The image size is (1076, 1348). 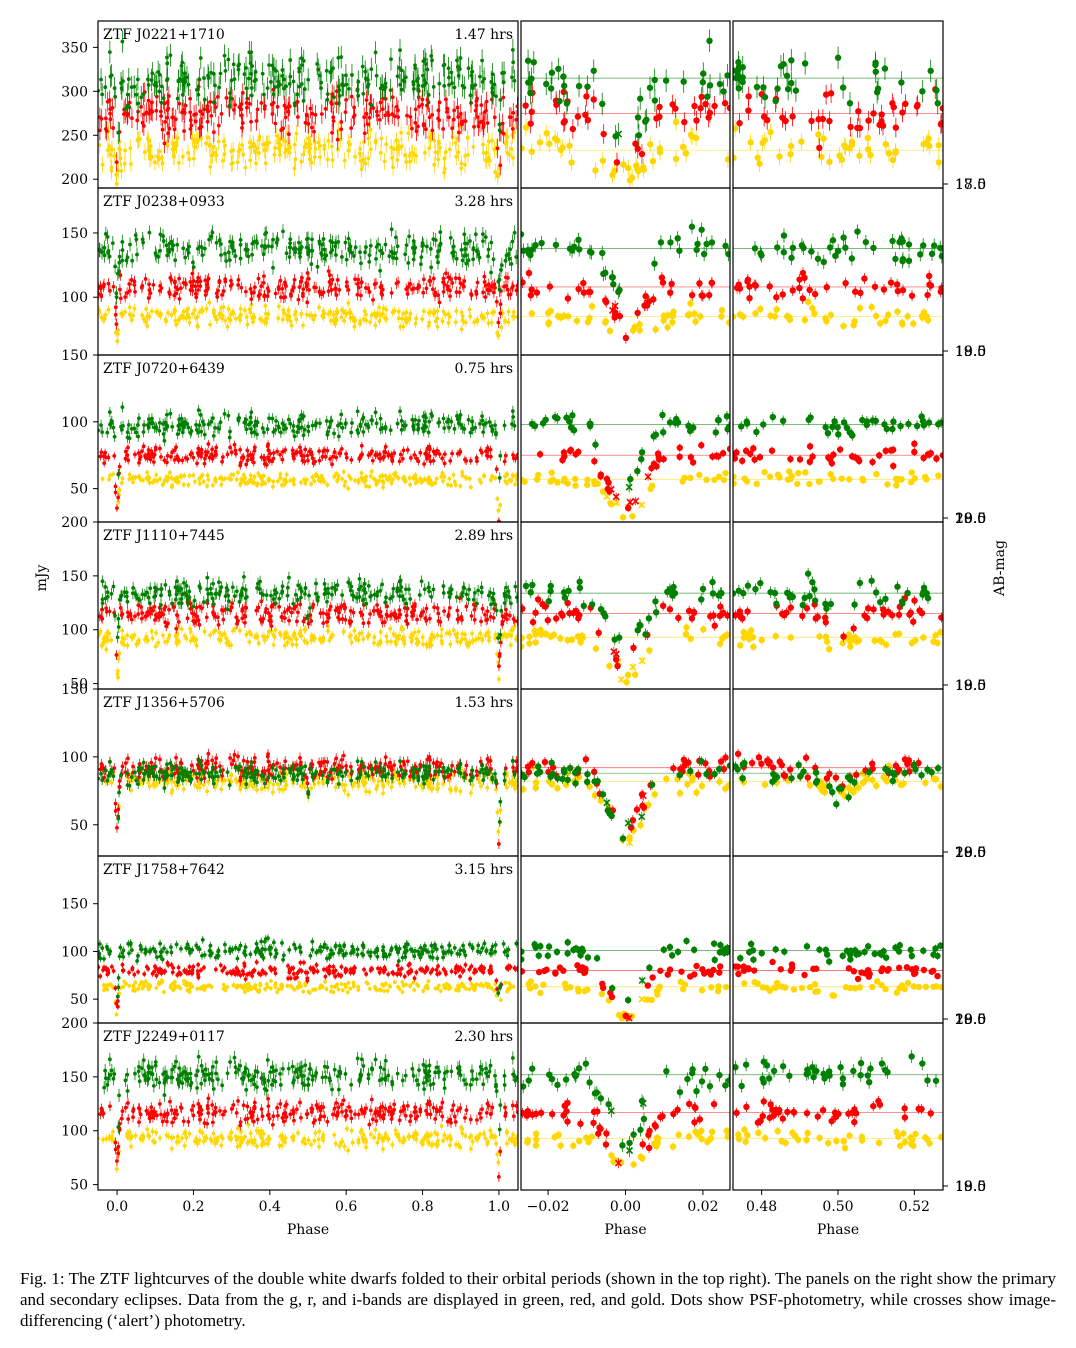 What do you see at coordinates (308, 271) in the screenshot?
I see `subplot-full` at bounding box center [308, 271].